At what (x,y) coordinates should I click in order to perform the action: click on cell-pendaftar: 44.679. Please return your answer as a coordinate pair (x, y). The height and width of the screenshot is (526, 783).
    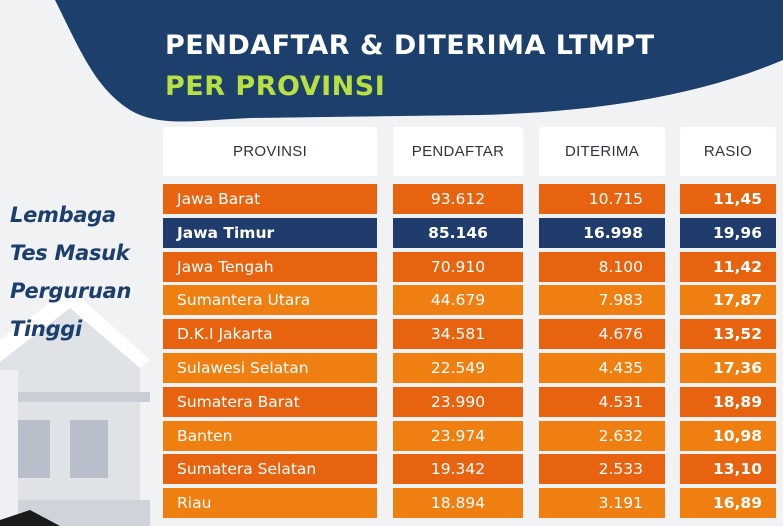
    Looking at the image, I should click on (458, 300).